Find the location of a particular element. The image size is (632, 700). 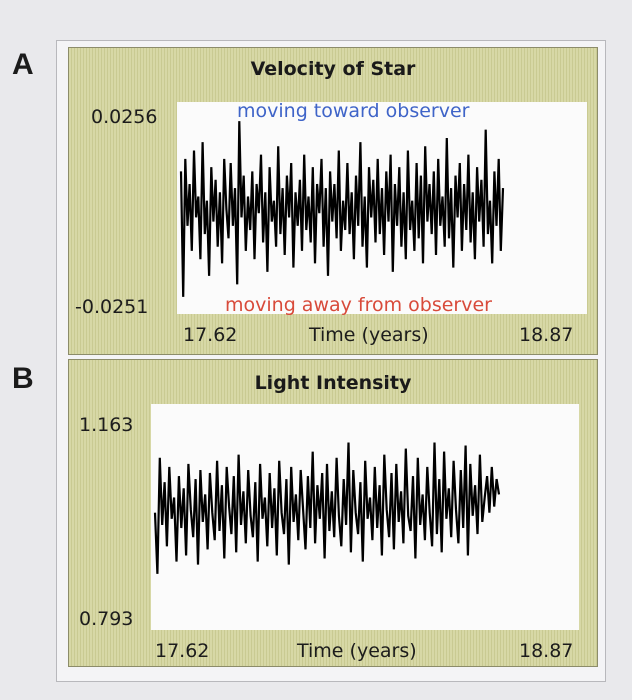

light-line-path is located at coordinates (327, 508).